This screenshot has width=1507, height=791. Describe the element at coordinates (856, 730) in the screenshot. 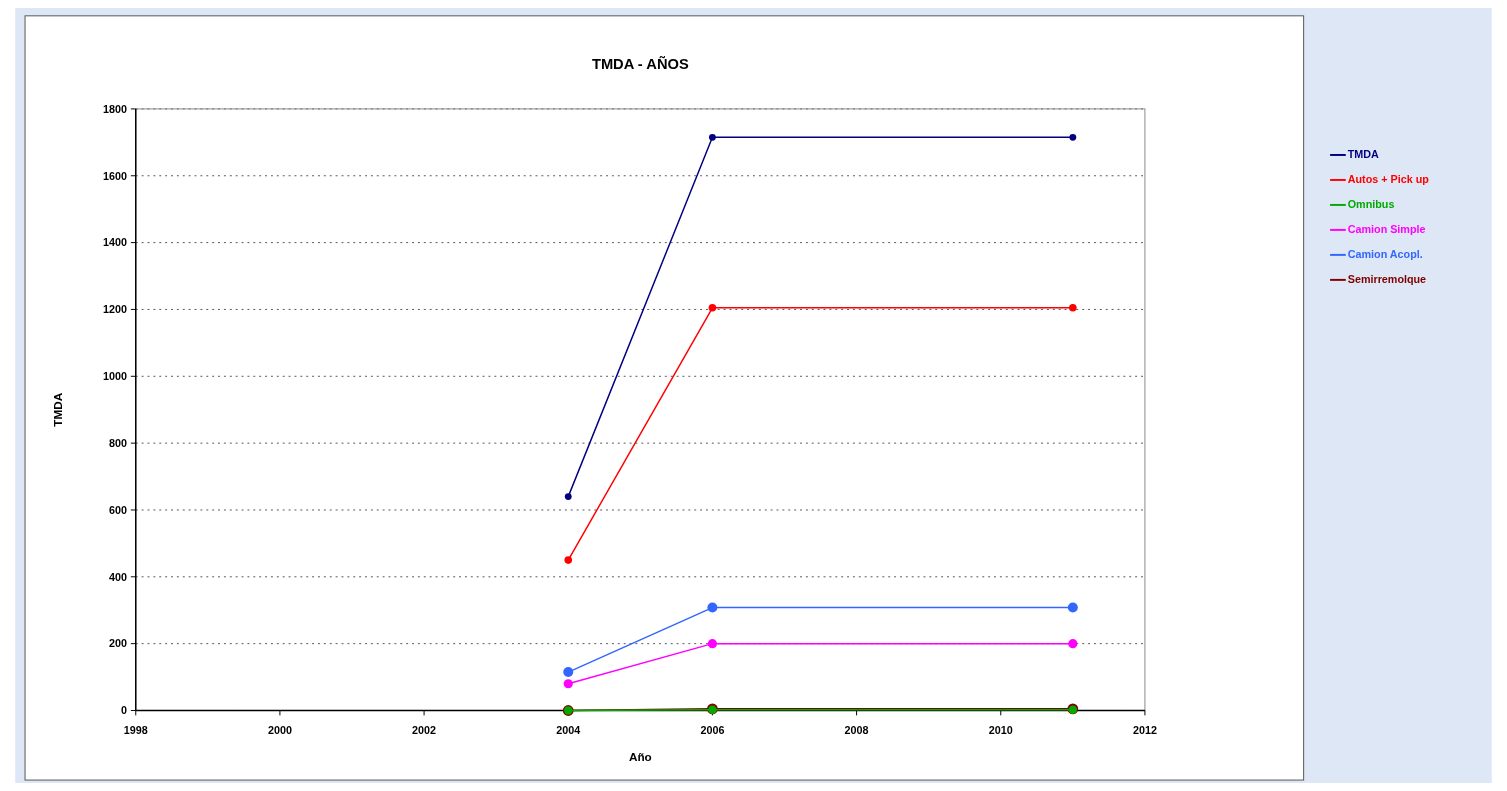

I see `x-tick-label: 2008` at that location.